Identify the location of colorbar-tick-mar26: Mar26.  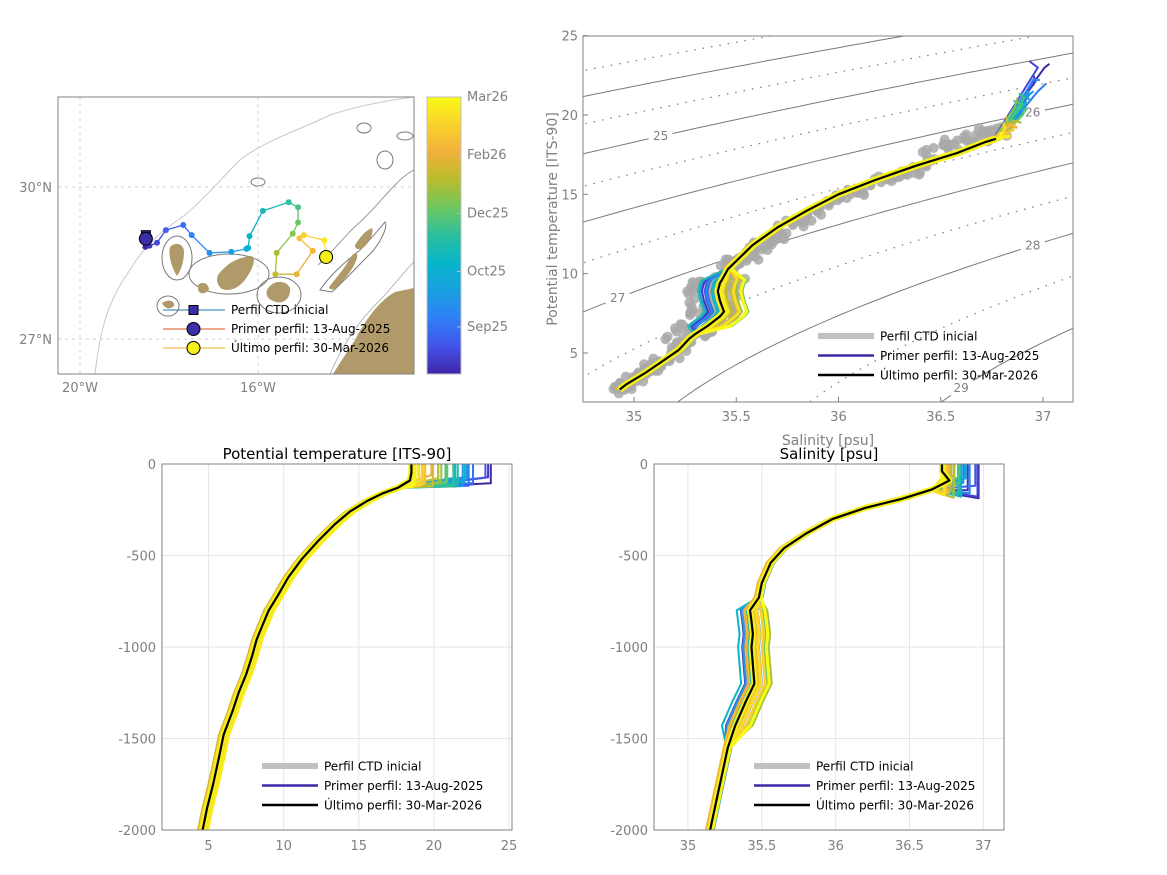
(487, 97).